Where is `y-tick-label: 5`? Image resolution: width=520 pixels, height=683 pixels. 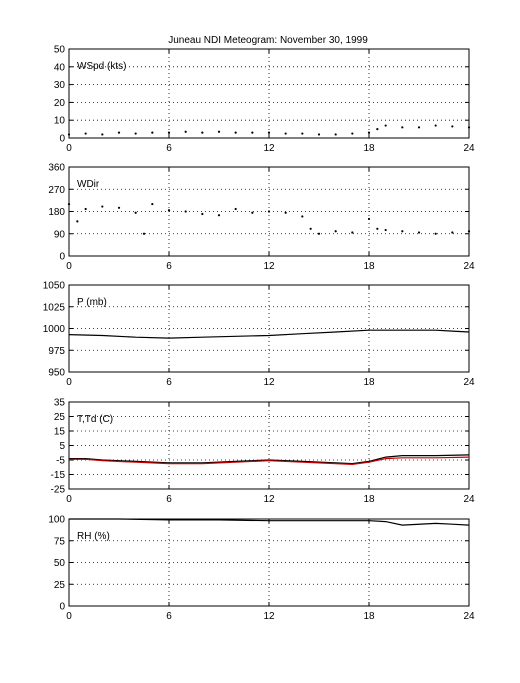 y-tick-label: 5 is located at coordinates (62, 446).